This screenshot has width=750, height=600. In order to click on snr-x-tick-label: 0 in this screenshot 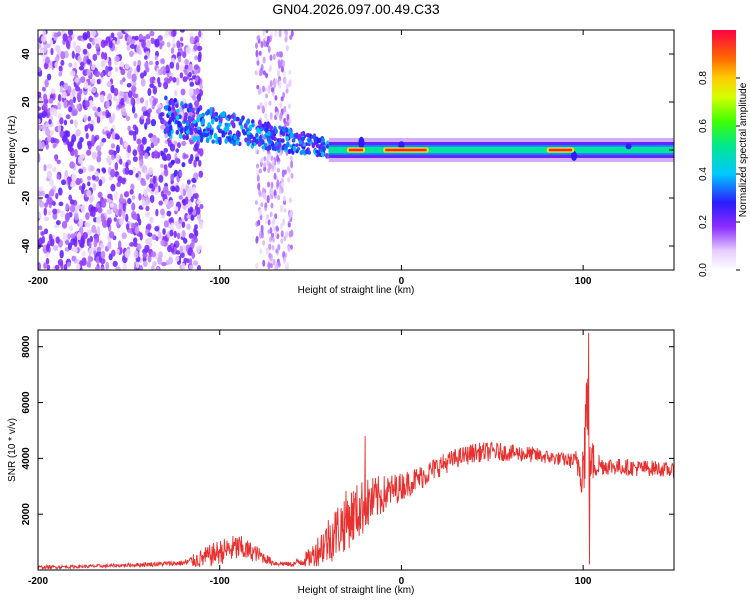, I will do `click(402, 581)`.